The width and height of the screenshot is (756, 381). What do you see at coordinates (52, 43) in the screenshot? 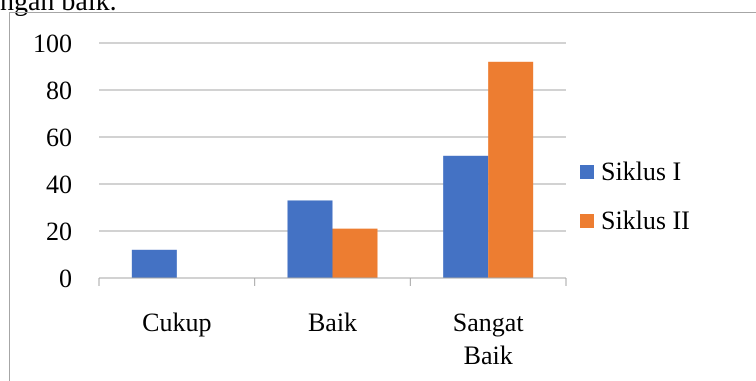
I see `y-tick-label: 100` at bounding box center [52, 43].